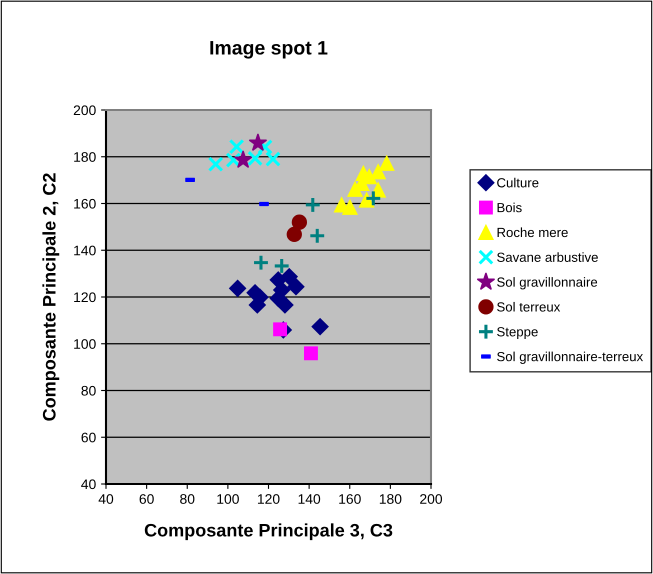  Describe the element at coordinates (269, 499) in the screenshot. I see `x-tick-label: 120` at that location.